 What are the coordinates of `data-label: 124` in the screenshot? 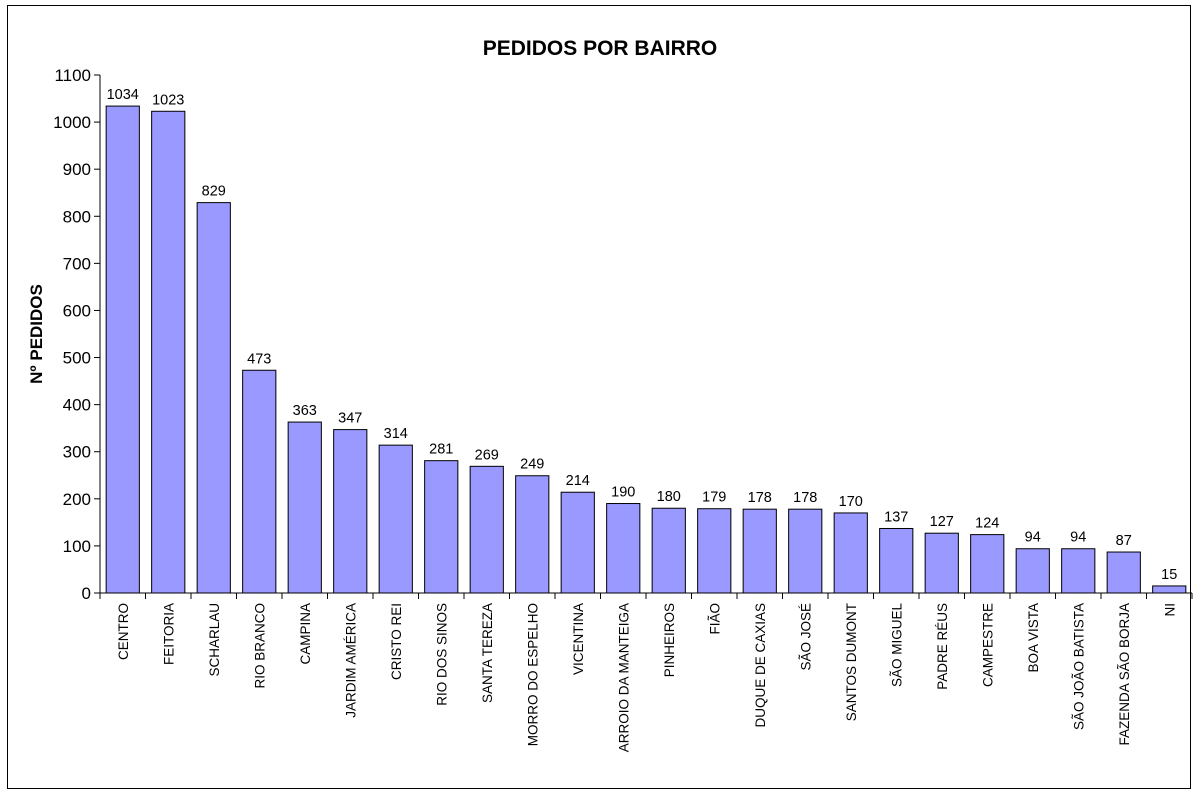 It's located at (987, 524).